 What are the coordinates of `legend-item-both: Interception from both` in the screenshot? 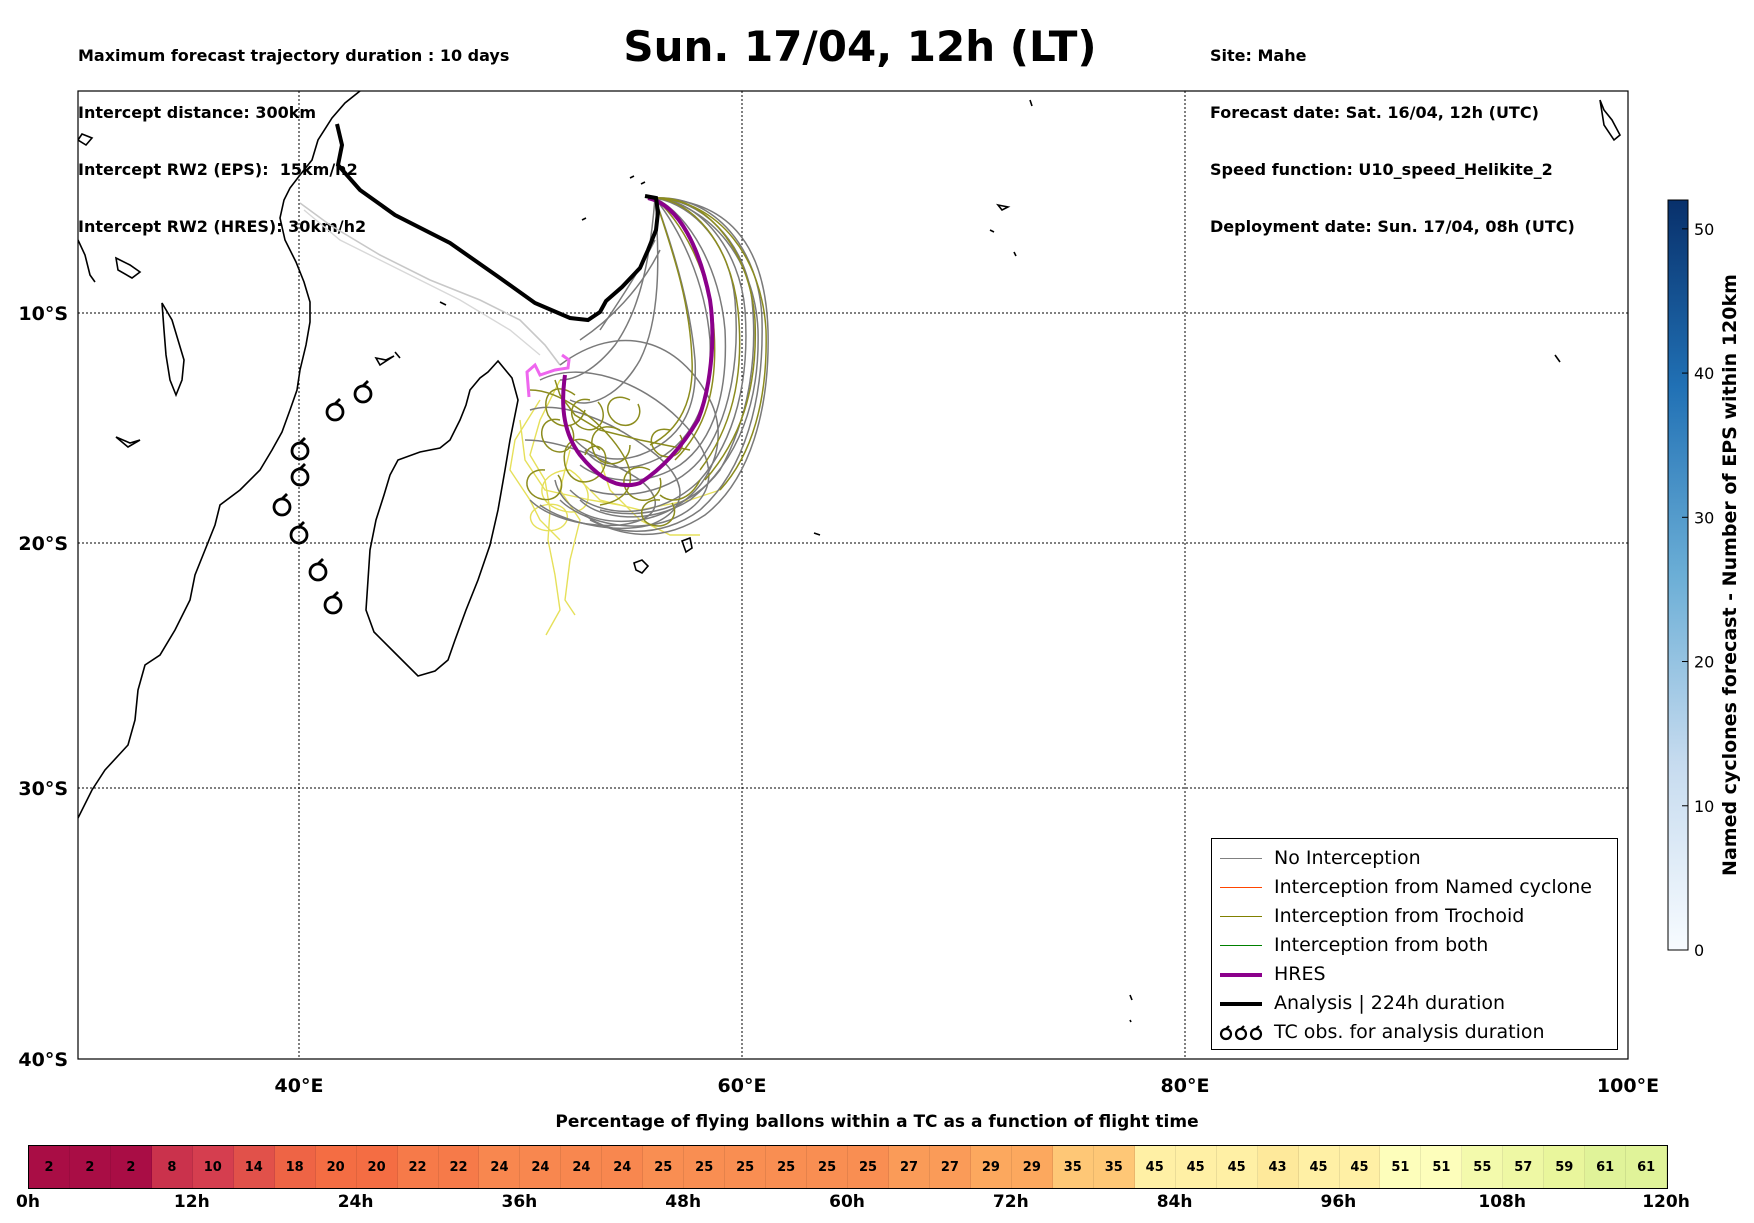 It's located at (1414, 946).